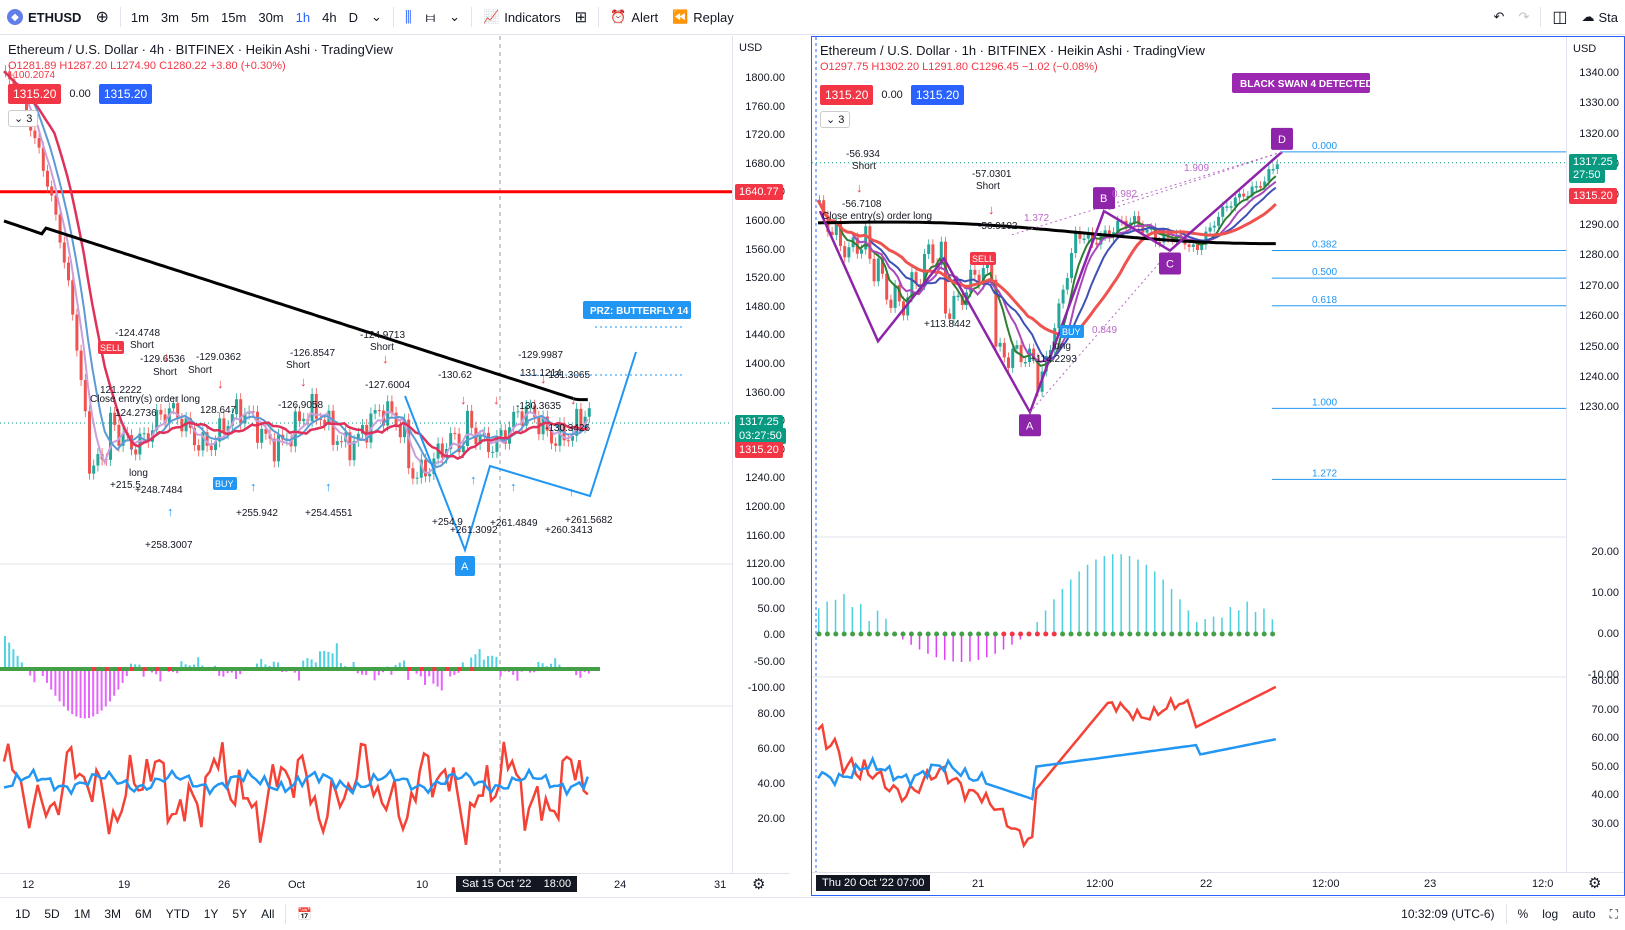  What do you see at coordinates (454, 17) in the screenshot?
I see `chart-type-dropdown: ⌄` at bounding box center [454, 17].